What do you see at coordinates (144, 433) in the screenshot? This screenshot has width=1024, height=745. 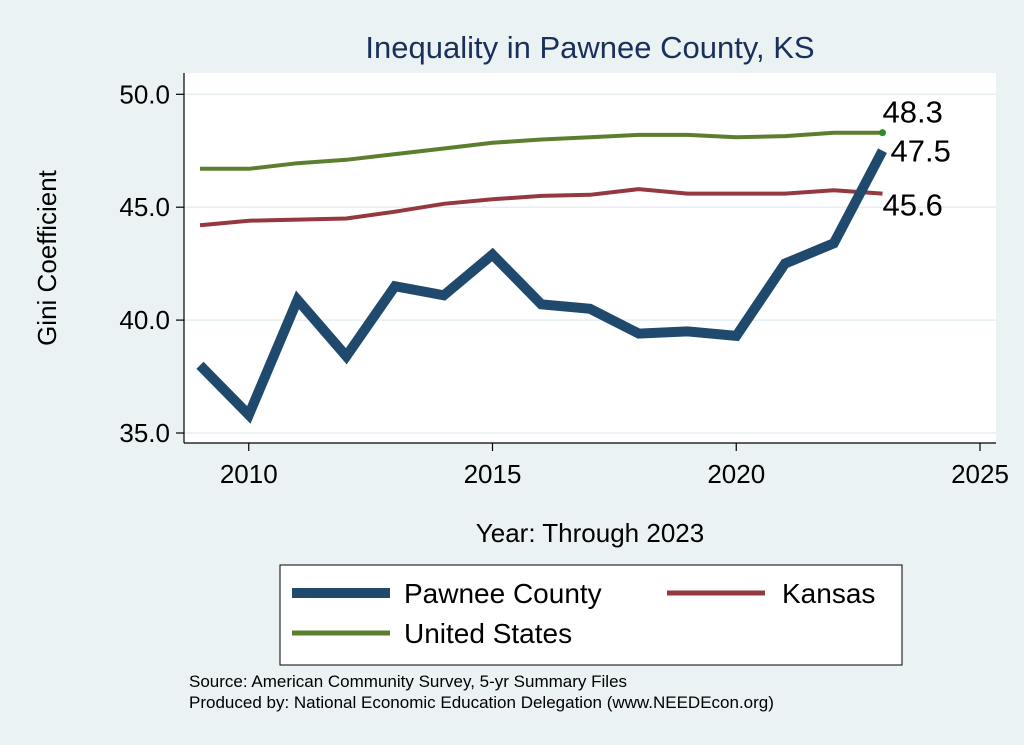 I see `y-tick-label: 35.0` at bounding box center [144, 433].